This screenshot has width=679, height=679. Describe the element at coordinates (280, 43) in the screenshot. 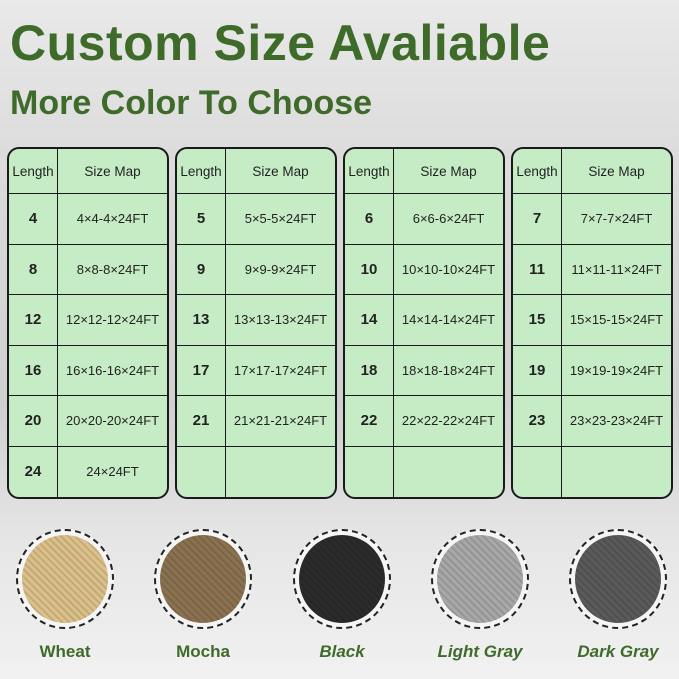

I see `headline-title: Custom Size Avaliable` at that location.